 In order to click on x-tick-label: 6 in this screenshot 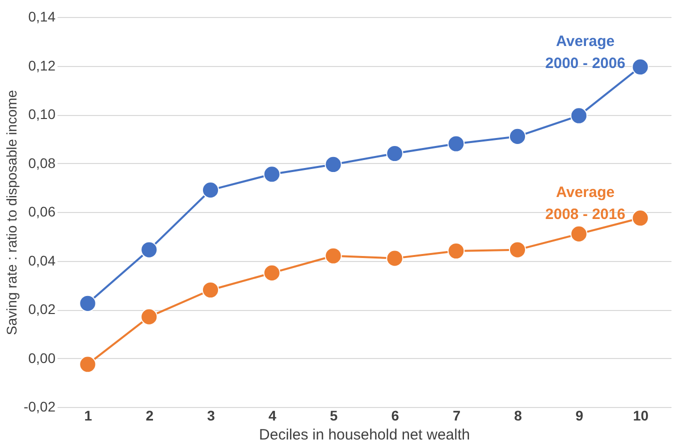, I will do `click(395, 416)`.